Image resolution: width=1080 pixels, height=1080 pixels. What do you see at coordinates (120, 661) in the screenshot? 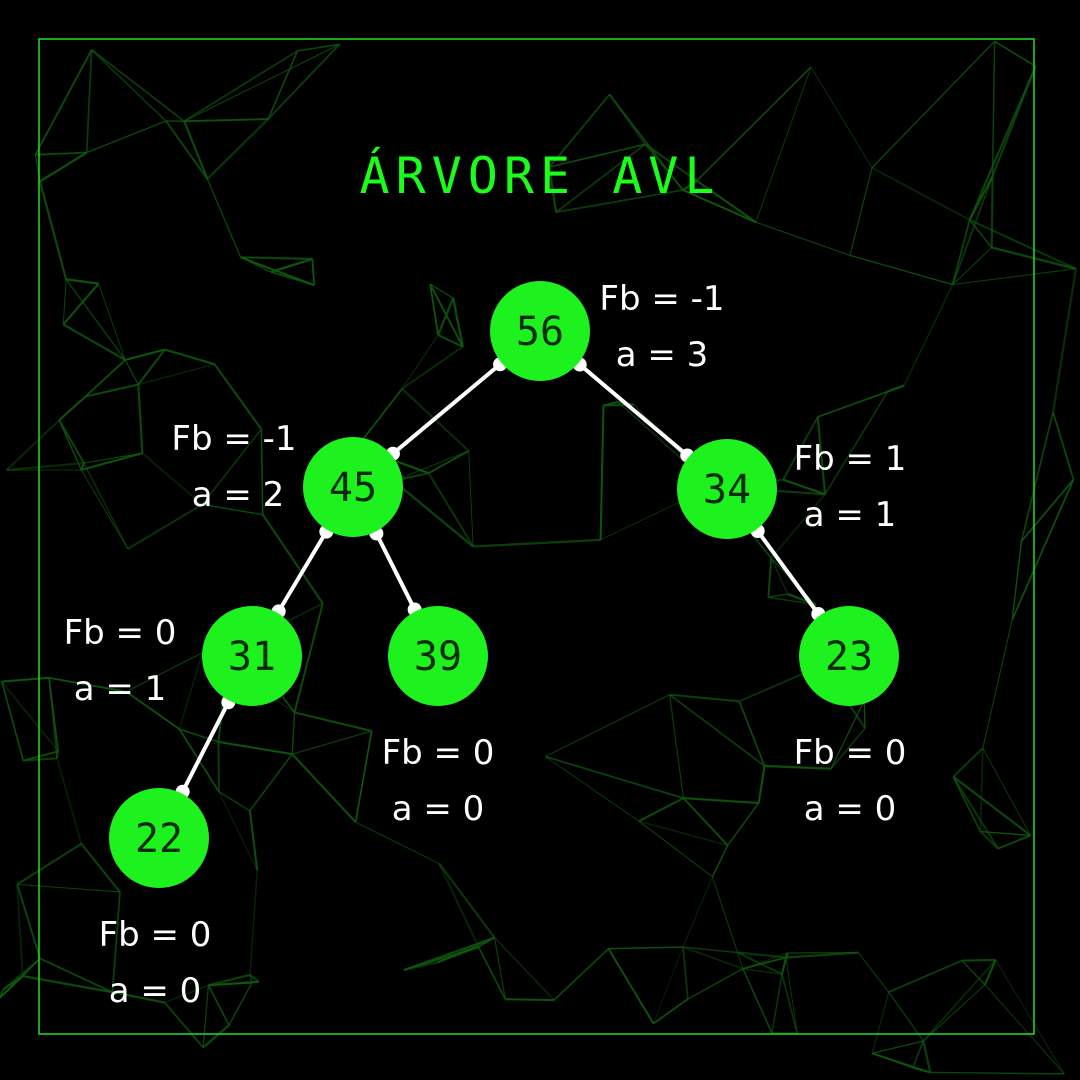
I see `node-stats-31: Fb = 0 a = 1` at bounding box center [120, 661].